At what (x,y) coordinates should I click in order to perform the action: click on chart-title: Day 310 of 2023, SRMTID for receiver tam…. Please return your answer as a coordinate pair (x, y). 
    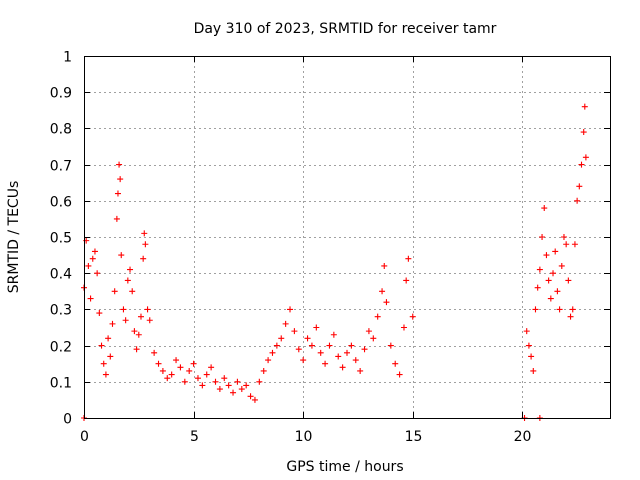
    Looking at the image, I should click on (345, 29).